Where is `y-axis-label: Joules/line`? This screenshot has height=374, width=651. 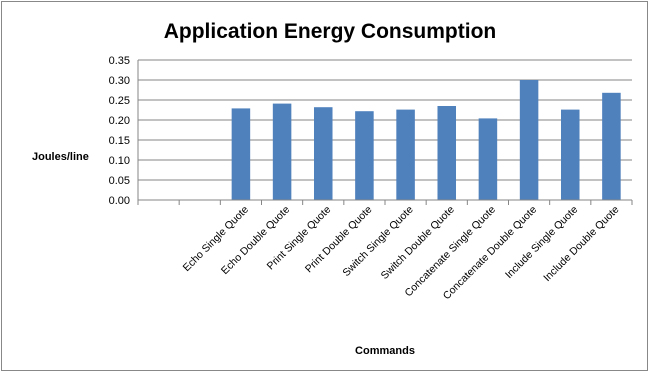
y-axis-label: Joules/line is located at coordinates (60, 157).